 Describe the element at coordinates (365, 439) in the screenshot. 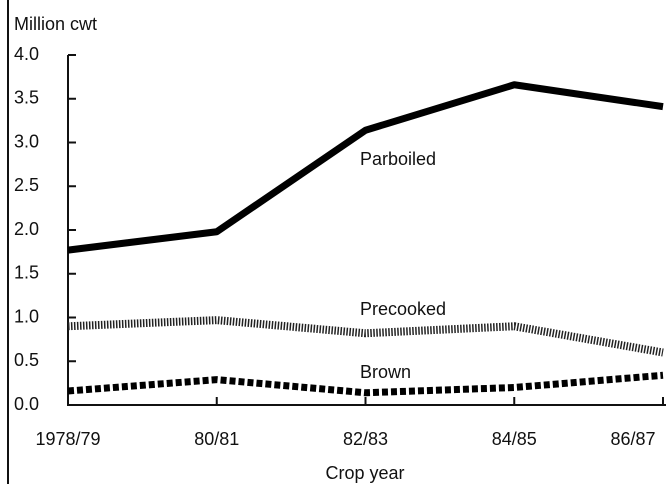

I see `x-tick-label: 82/83` at that location.